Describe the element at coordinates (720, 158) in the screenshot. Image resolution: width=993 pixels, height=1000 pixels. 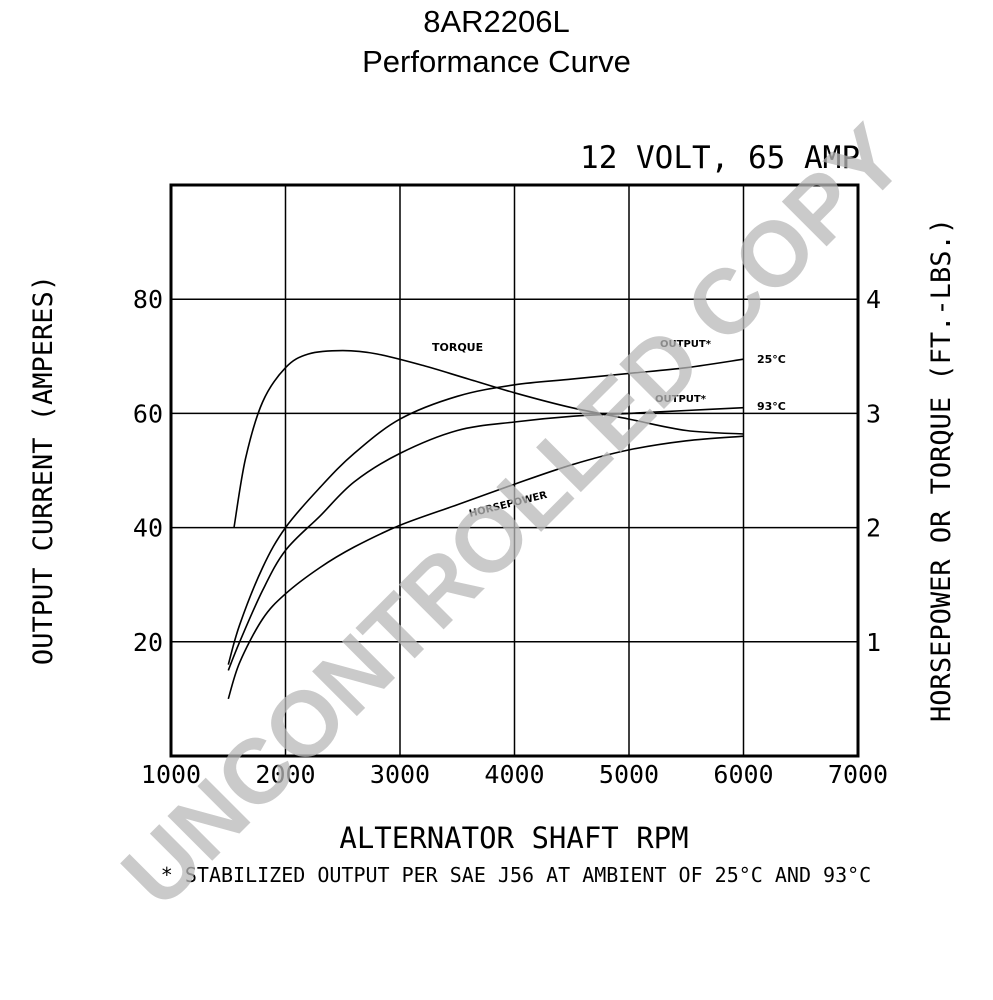
I see `chart-spec-label: 12 VOLT, 65 AMP` at that location.